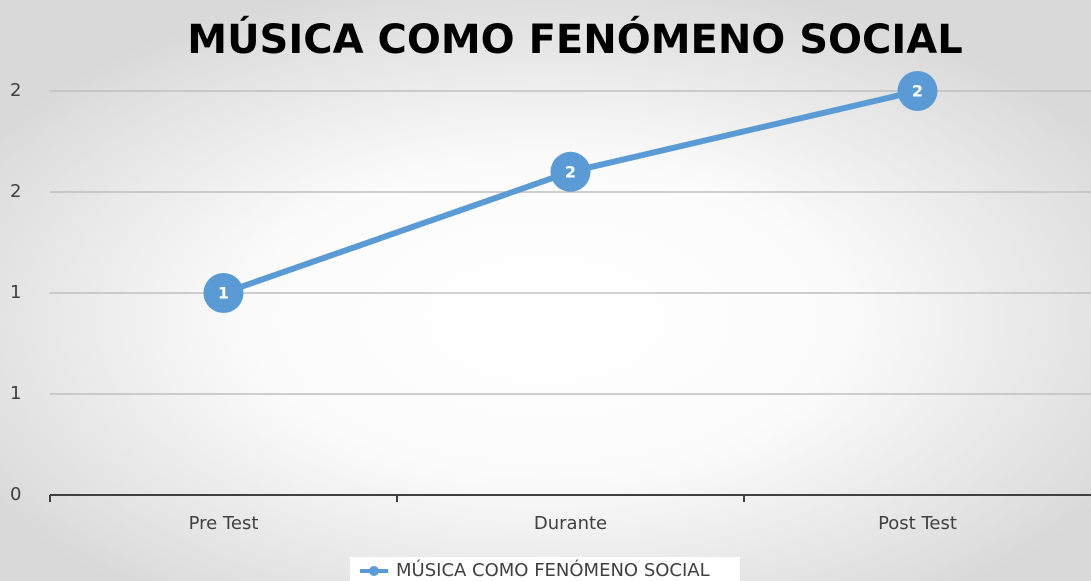  Describe the element at coordinates (224, 523) in the screenshot. I see `x-tick-label: Pre Test` at that location.